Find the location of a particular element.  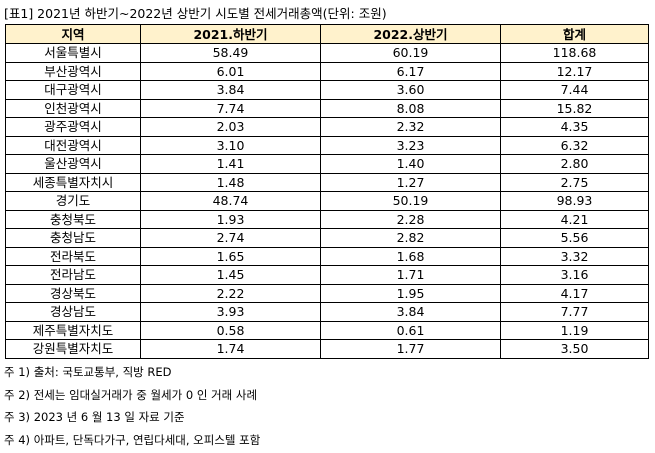

region-cell: 경기도 is located at coordinates (73, 201).